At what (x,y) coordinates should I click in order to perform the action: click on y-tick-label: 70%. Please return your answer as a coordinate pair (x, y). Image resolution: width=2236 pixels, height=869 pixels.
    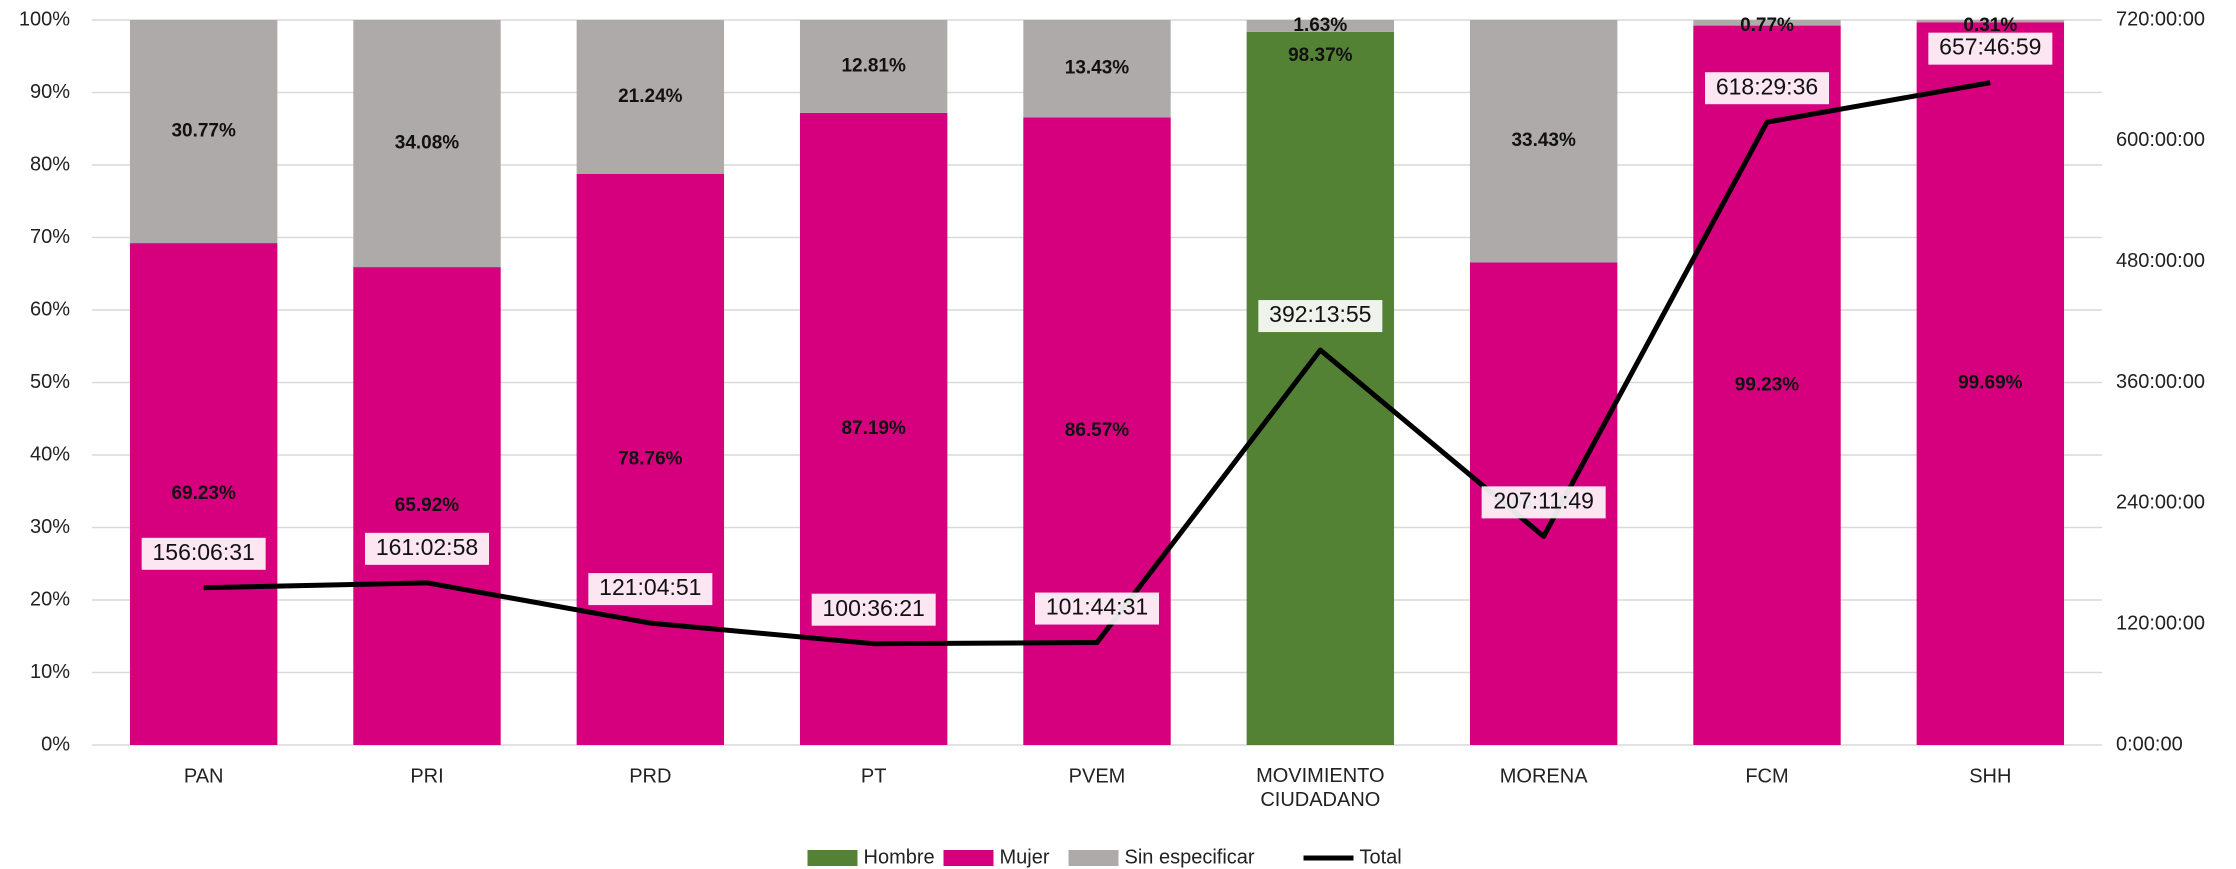
    Looking at the image, I should click on (50, 237).